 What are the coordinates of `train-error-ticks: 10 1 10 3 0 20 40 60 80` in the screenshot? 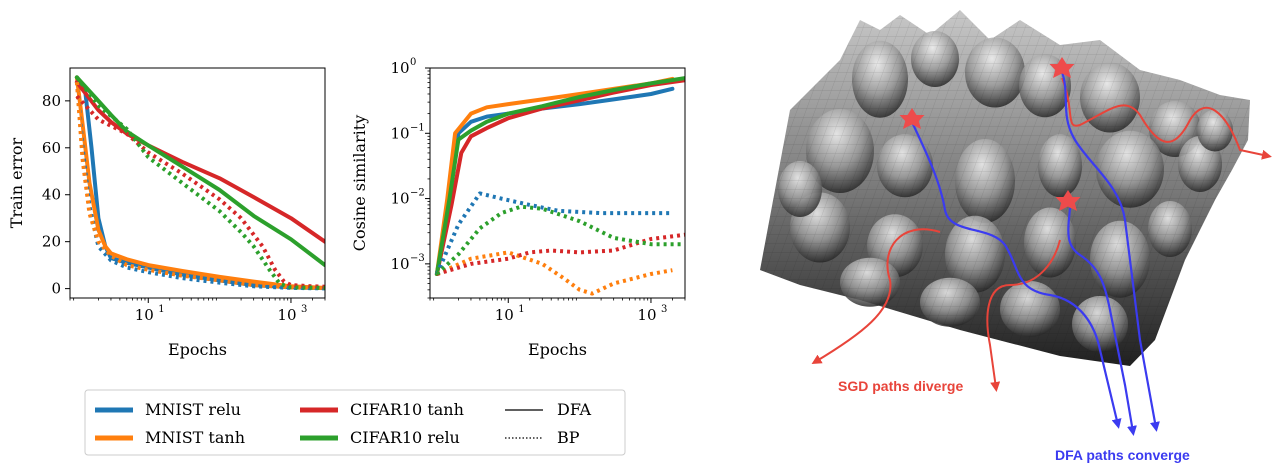 It's located at (184, 208).